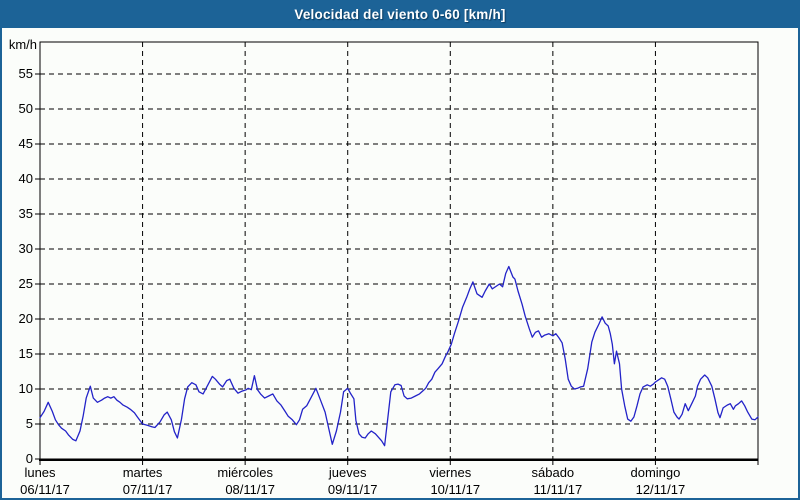 The height and width of the screenshot is (500, 800). What do you see at coordinates (26, 353) in the screenshot?
I see `y-axis-tick-label: 15` at bounding box center [26, 353].